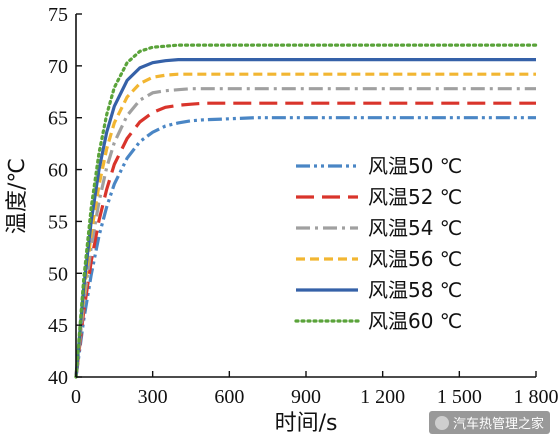 The height and width of the screenshot is (442, 560). Describe the element at coordinates (536, 397) in the screenshot. I see `x-tick-label: 1 800` at that location.